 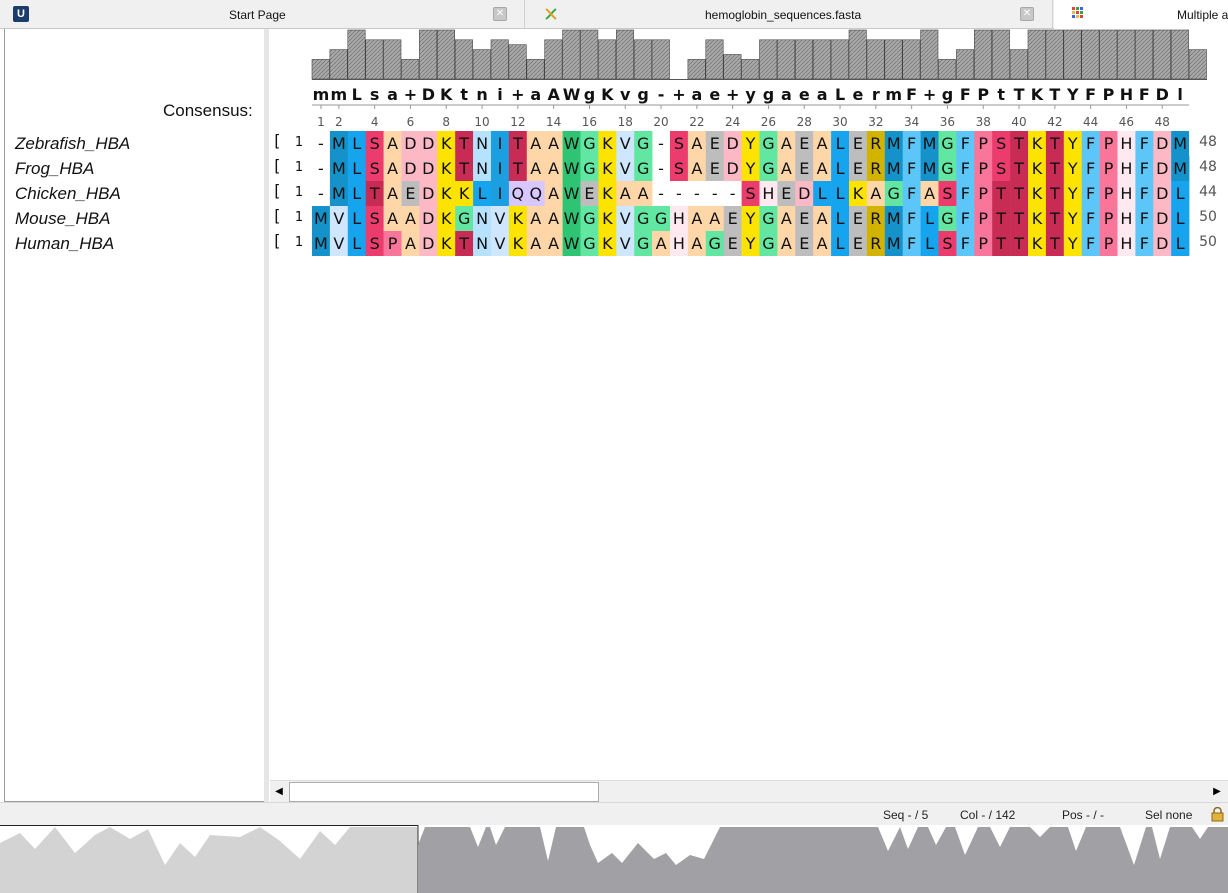 I want to click on sequence-name: Human_HBA, so click(x=65, y=243).